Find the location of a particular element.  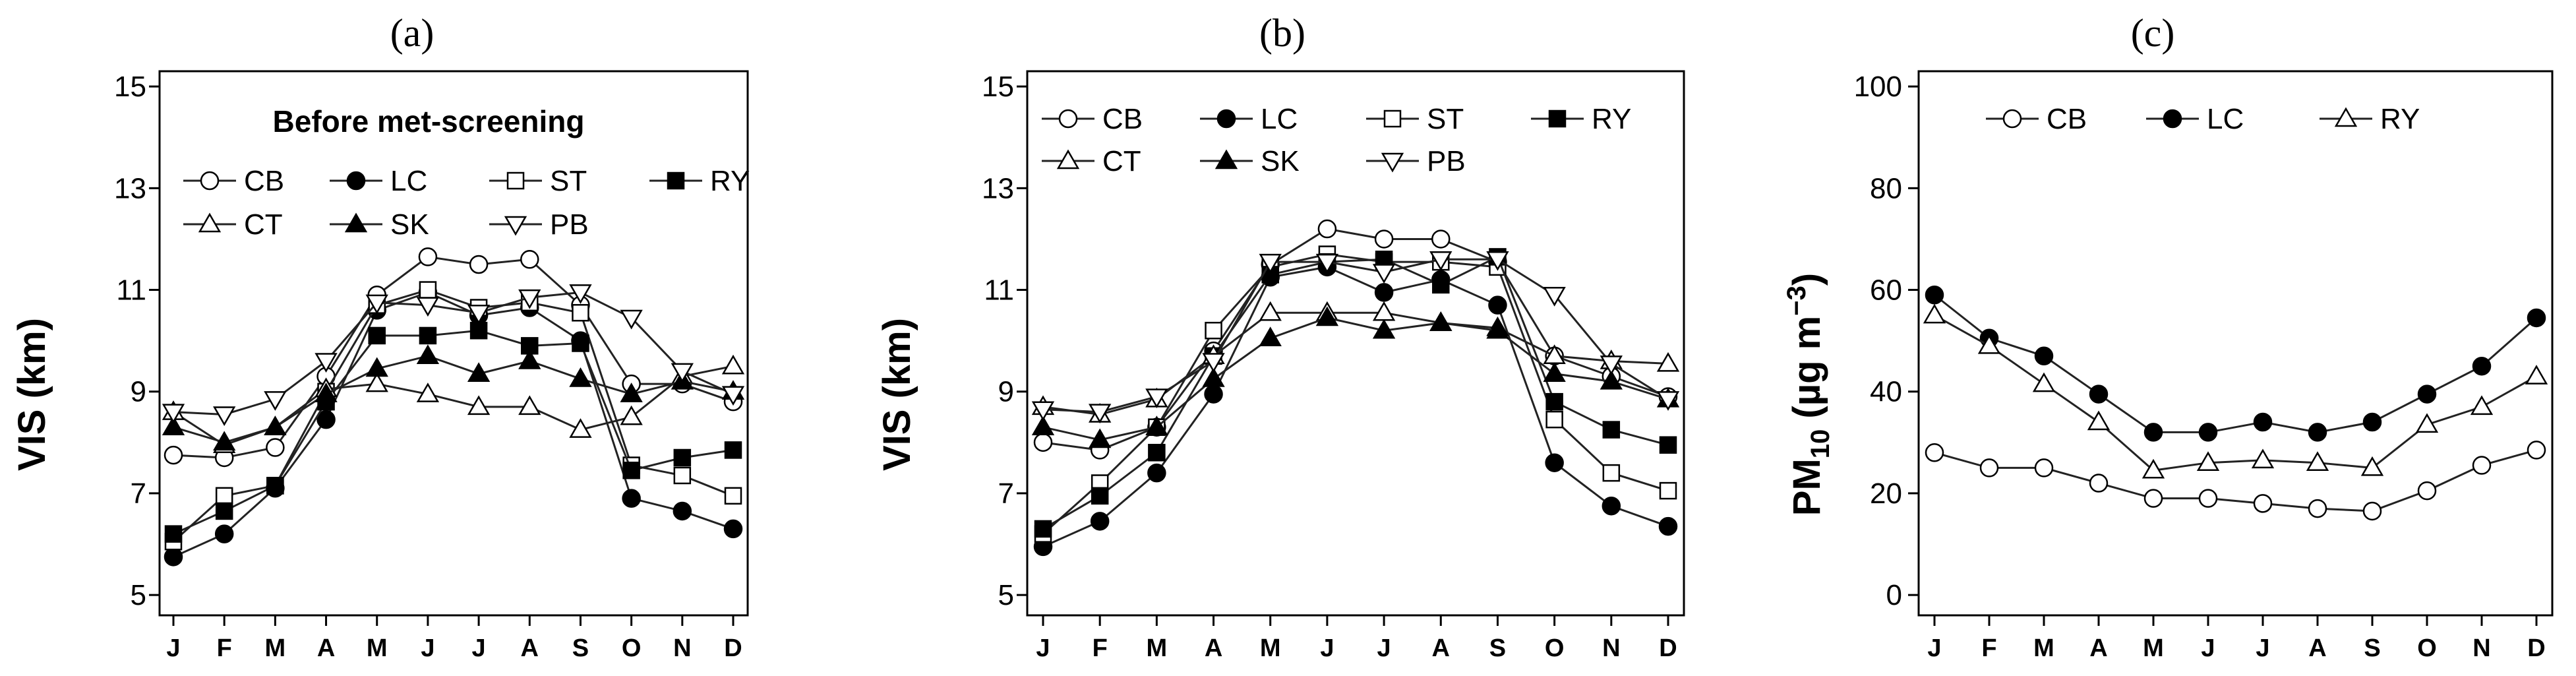

legend-label-pb: PB is located at coordinates (1447, 161).